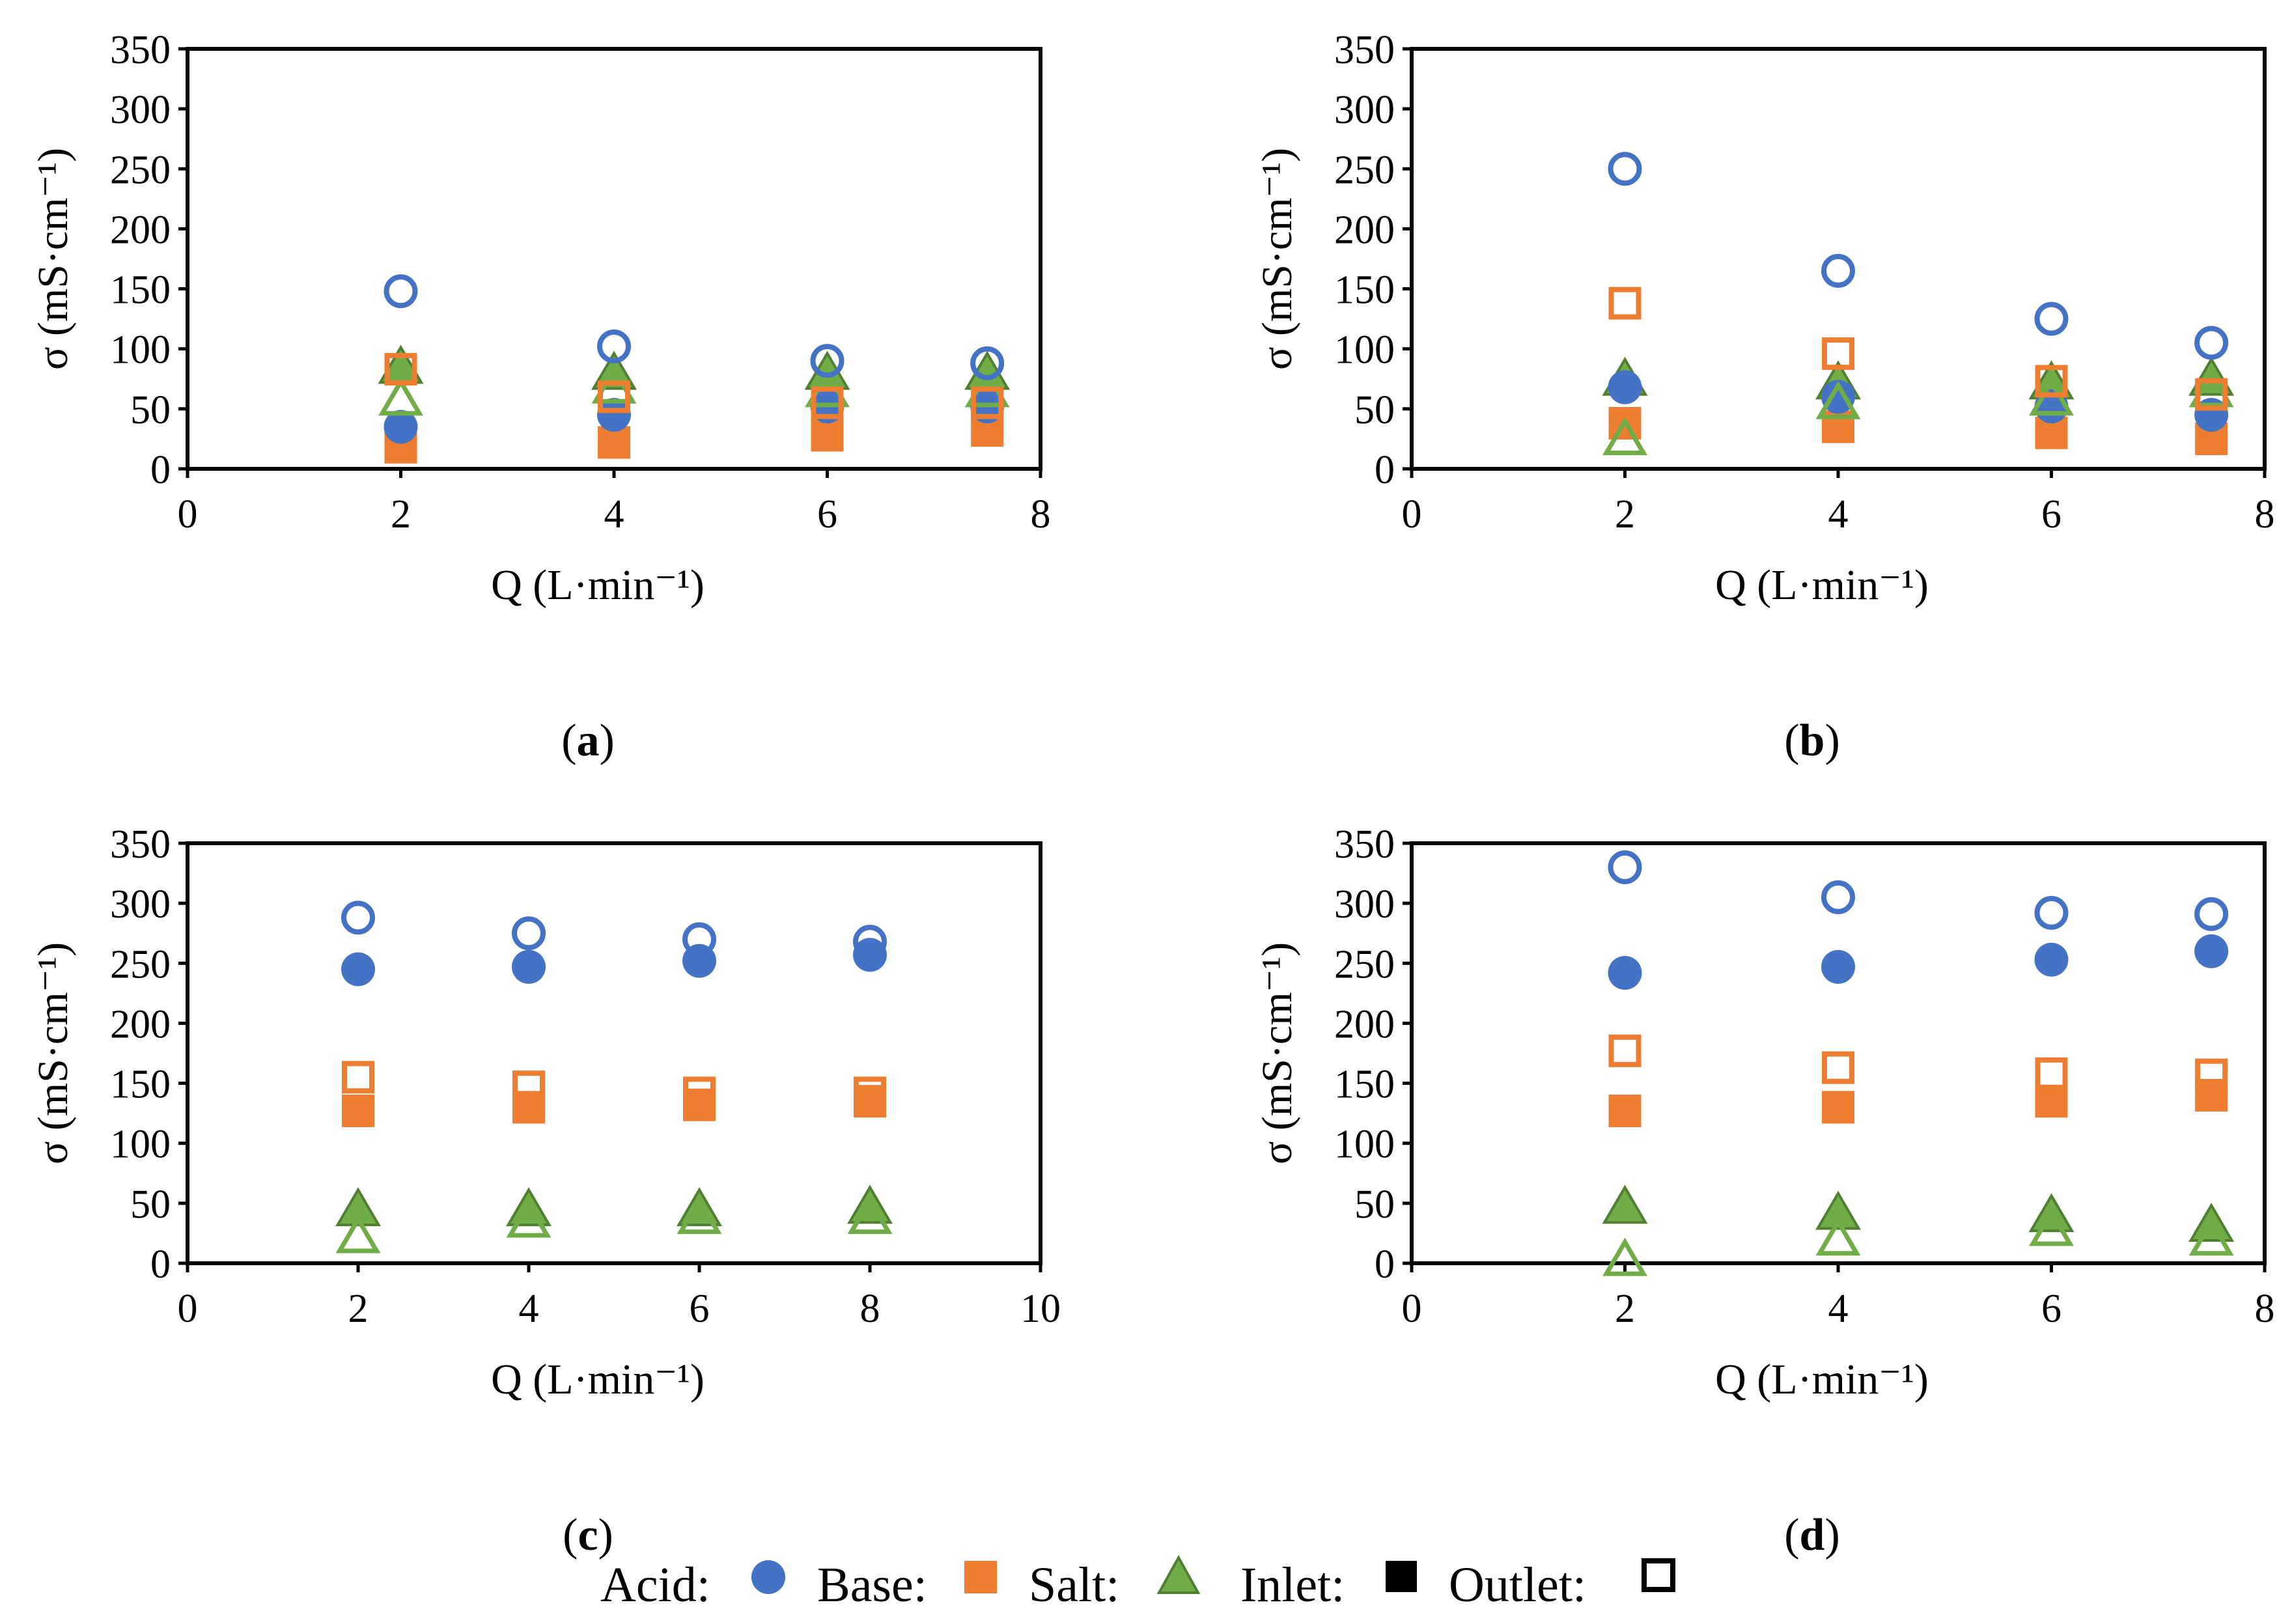  I want to click on legend-acid-marker, so click(768, 1577).